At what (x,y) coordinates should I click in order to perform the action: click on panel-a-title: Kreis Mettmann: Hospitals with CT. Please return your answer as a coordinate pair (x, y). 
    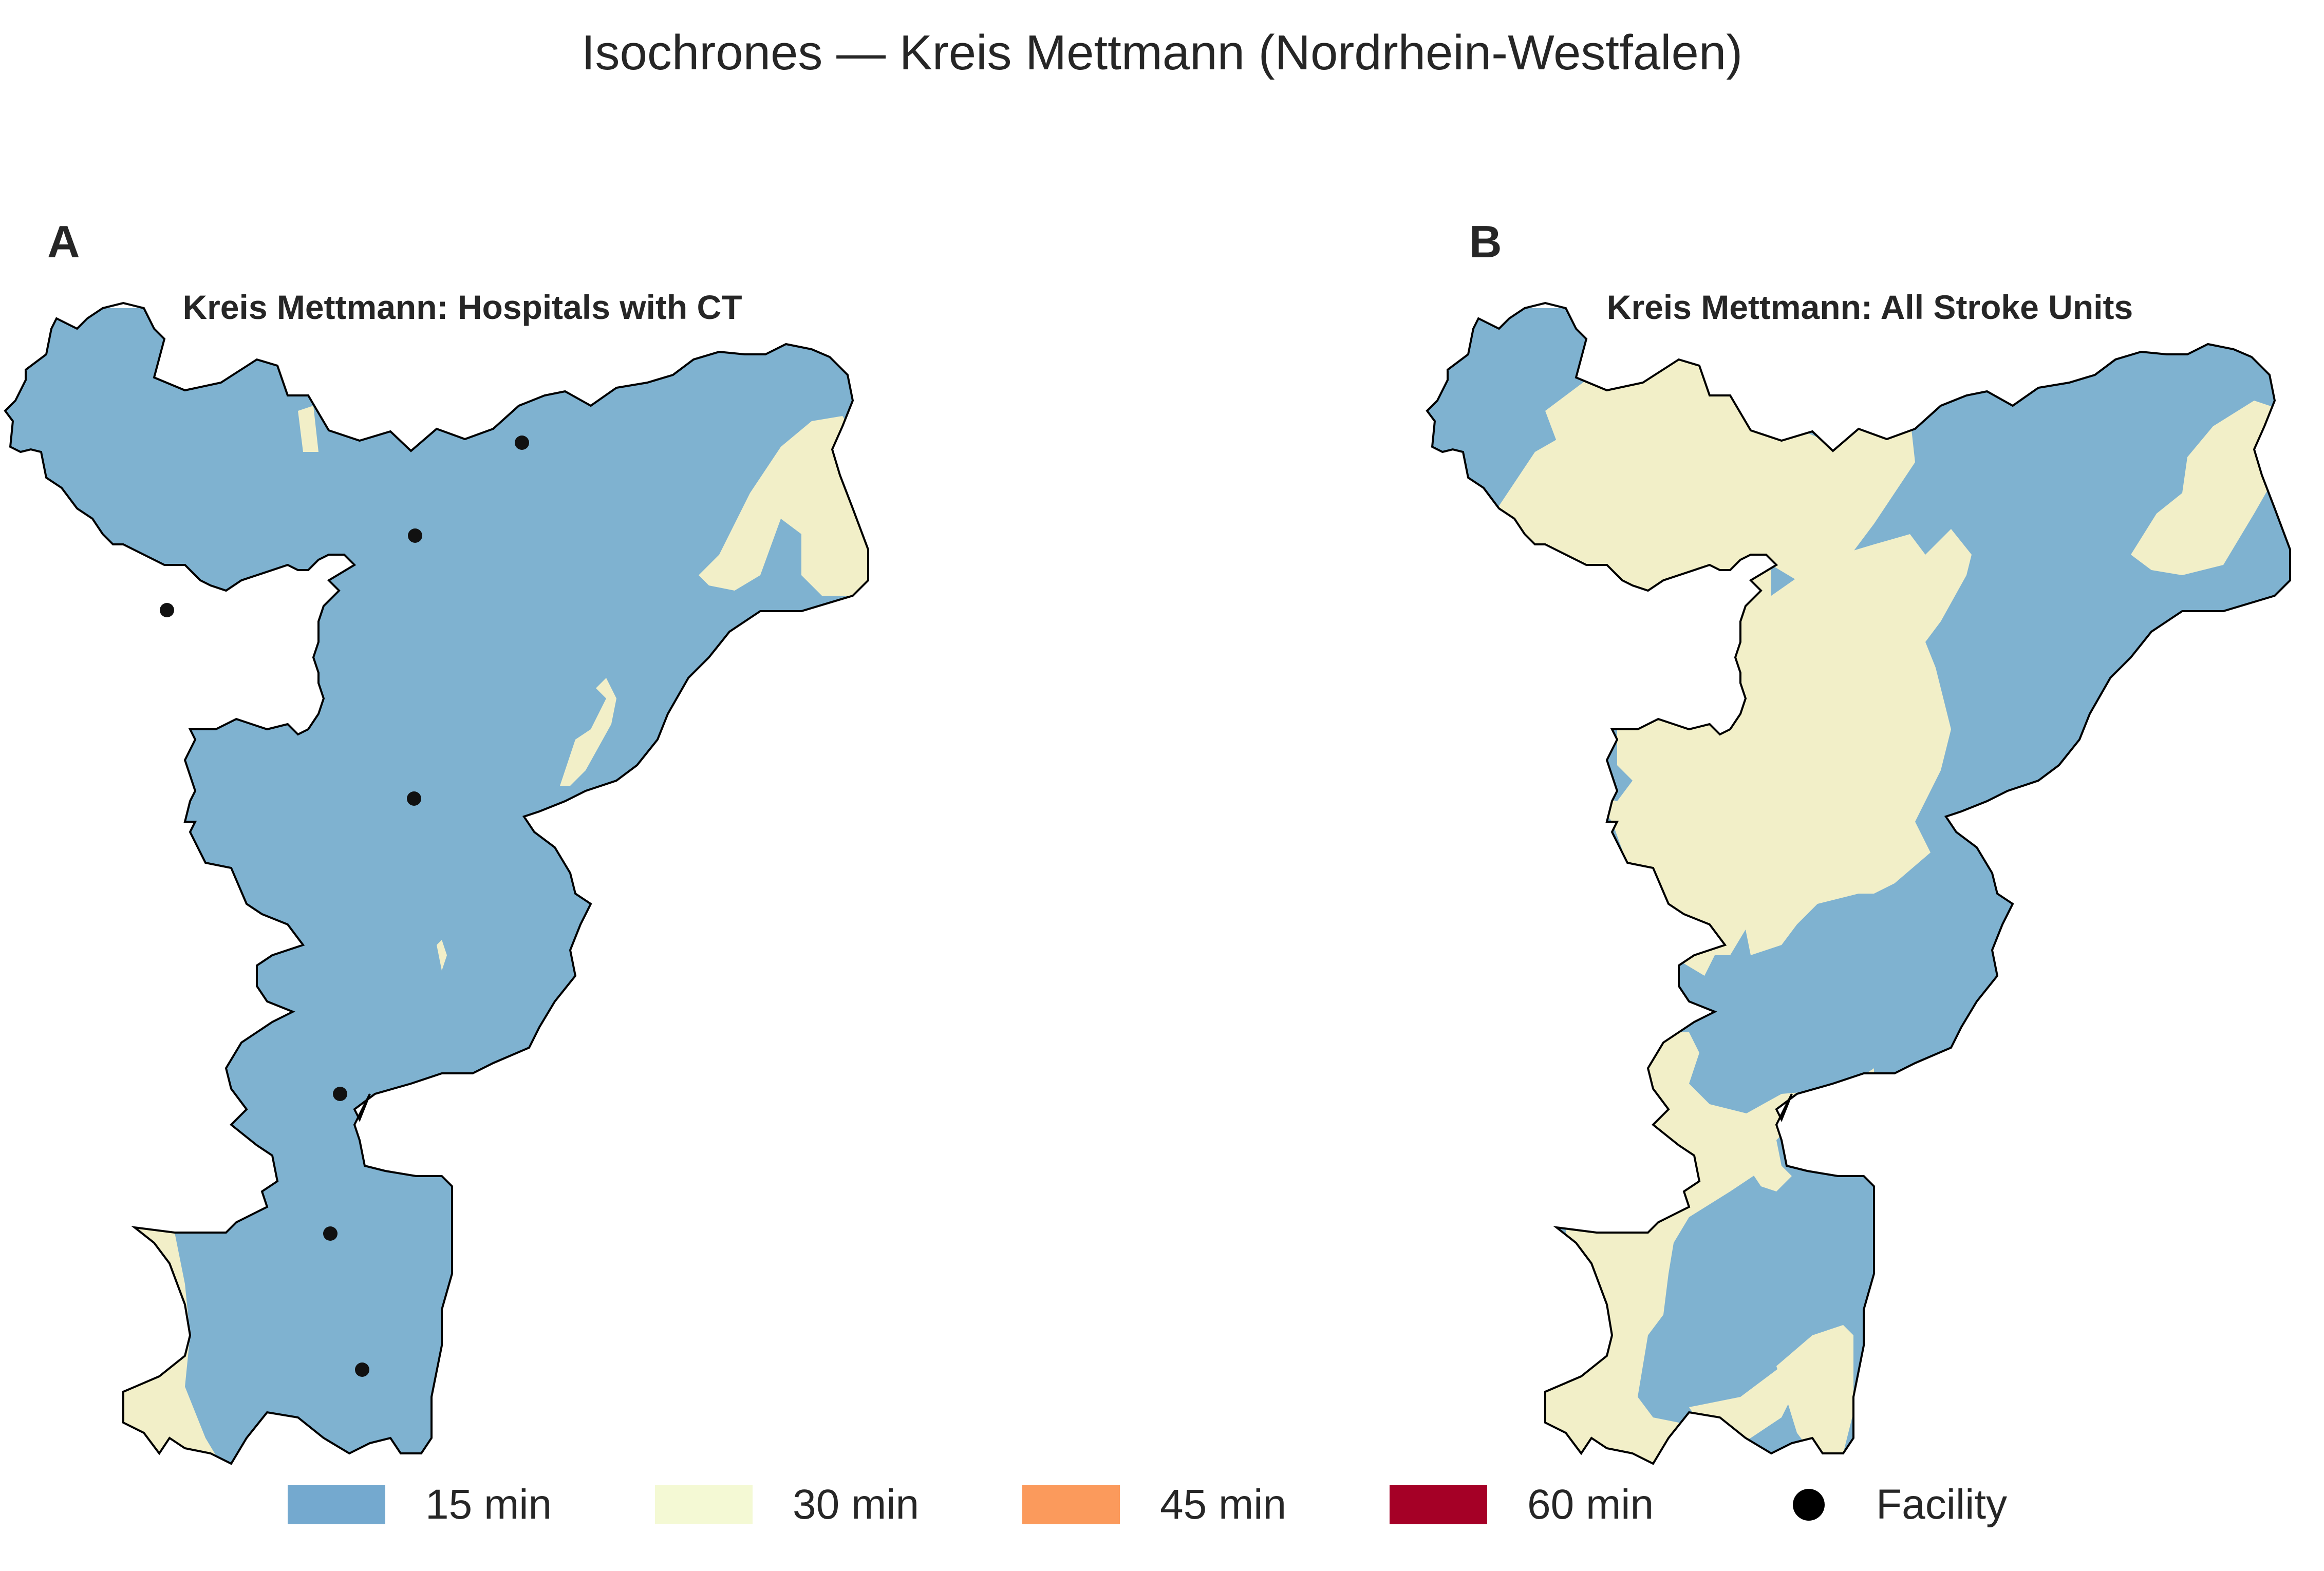
    Looking at the image, I should click on (462, 307).